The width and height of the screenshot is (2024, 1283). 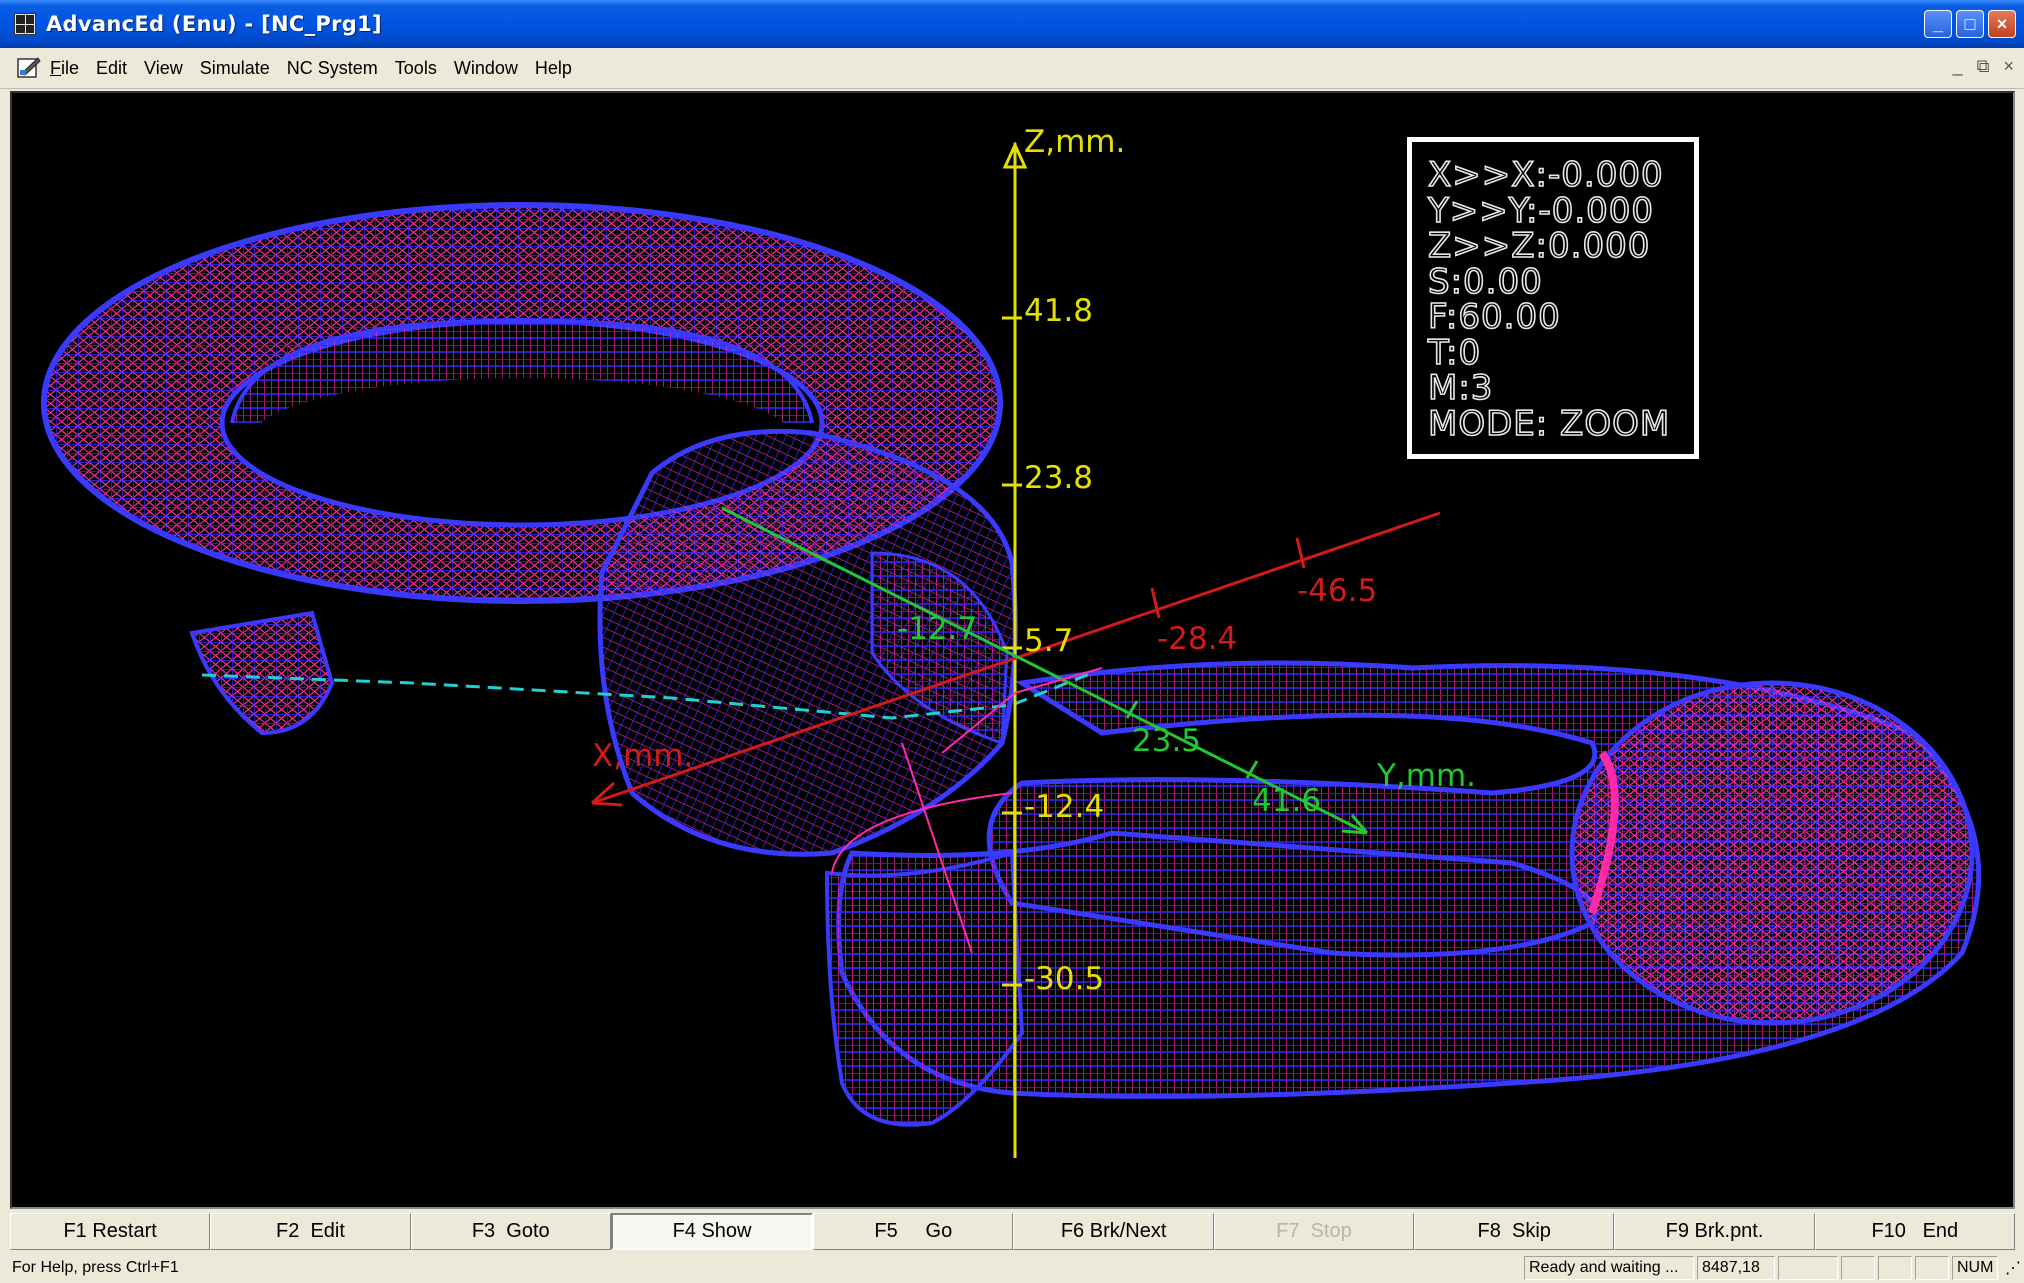 What do you see at coordinates (643, 756) in the screenshot?
I see `x-axis-label: X,mm.` at bounding box center [643, 756].